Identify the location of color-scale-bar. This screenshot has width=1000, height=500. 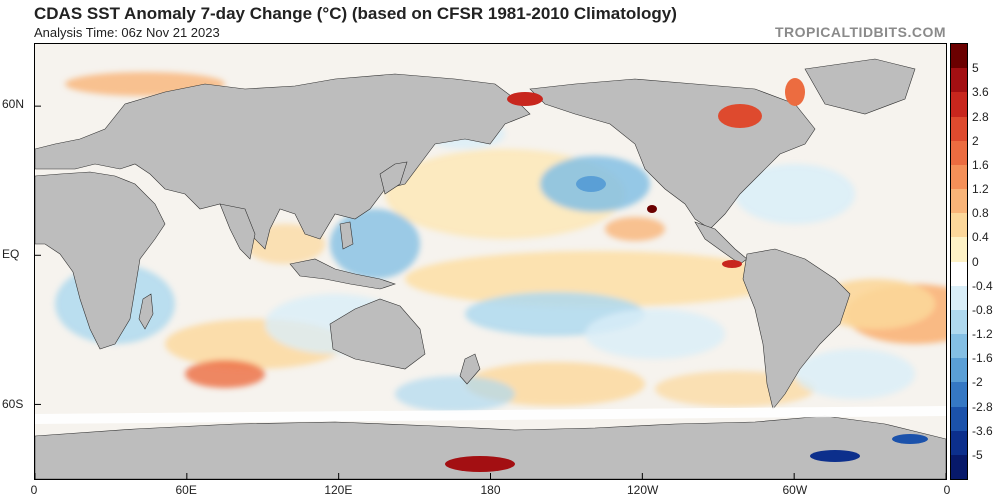
(959, 261).